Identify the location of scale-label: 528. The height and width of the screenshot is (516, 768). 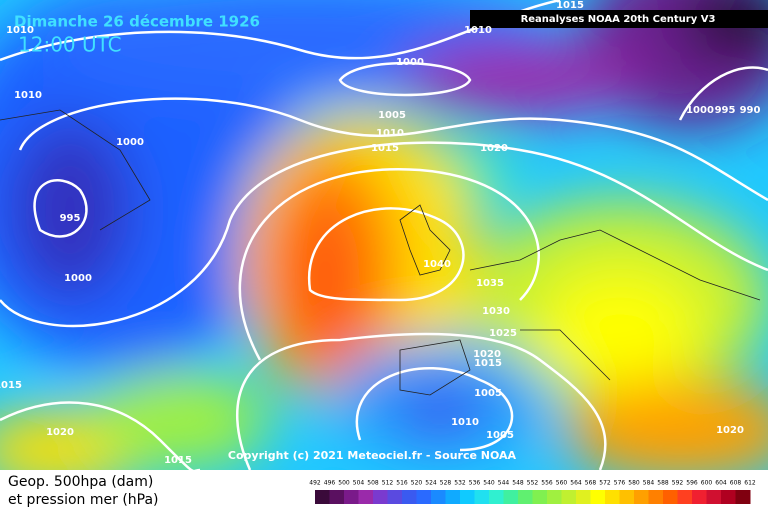
(446, 483).